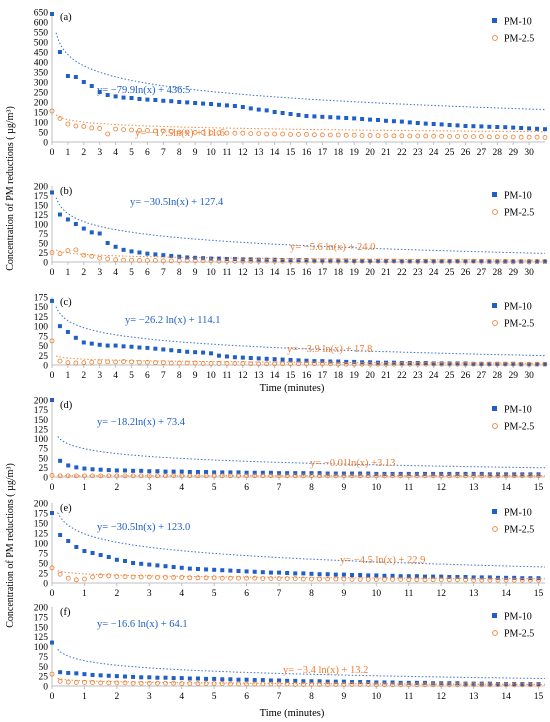  Describe the element at coordinates (143, 527) in the screenshot. I see `trendline-equation: y= −30.5ln(x) + 123.0` at that location.